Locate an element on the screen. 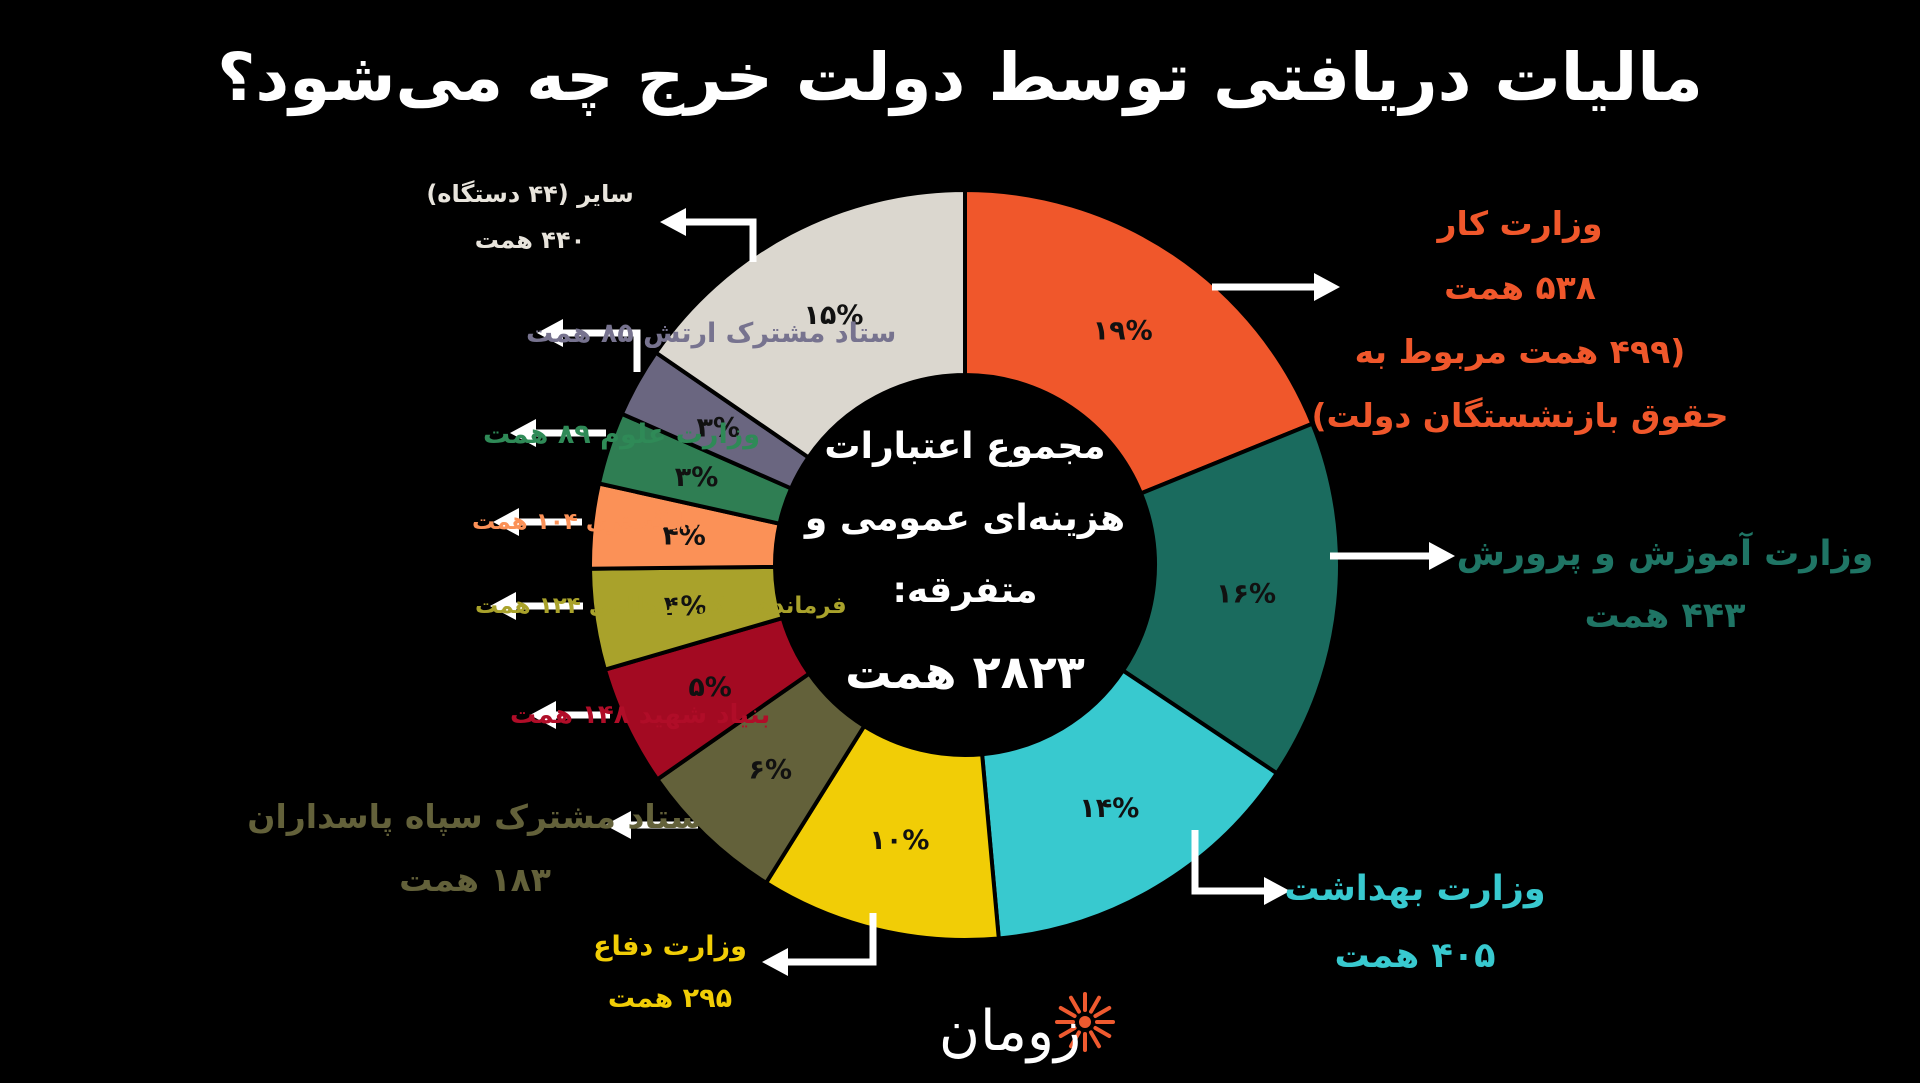  label-behdasht-line-2: ۴۰۵ همت is located at coordinates (1414, 956).